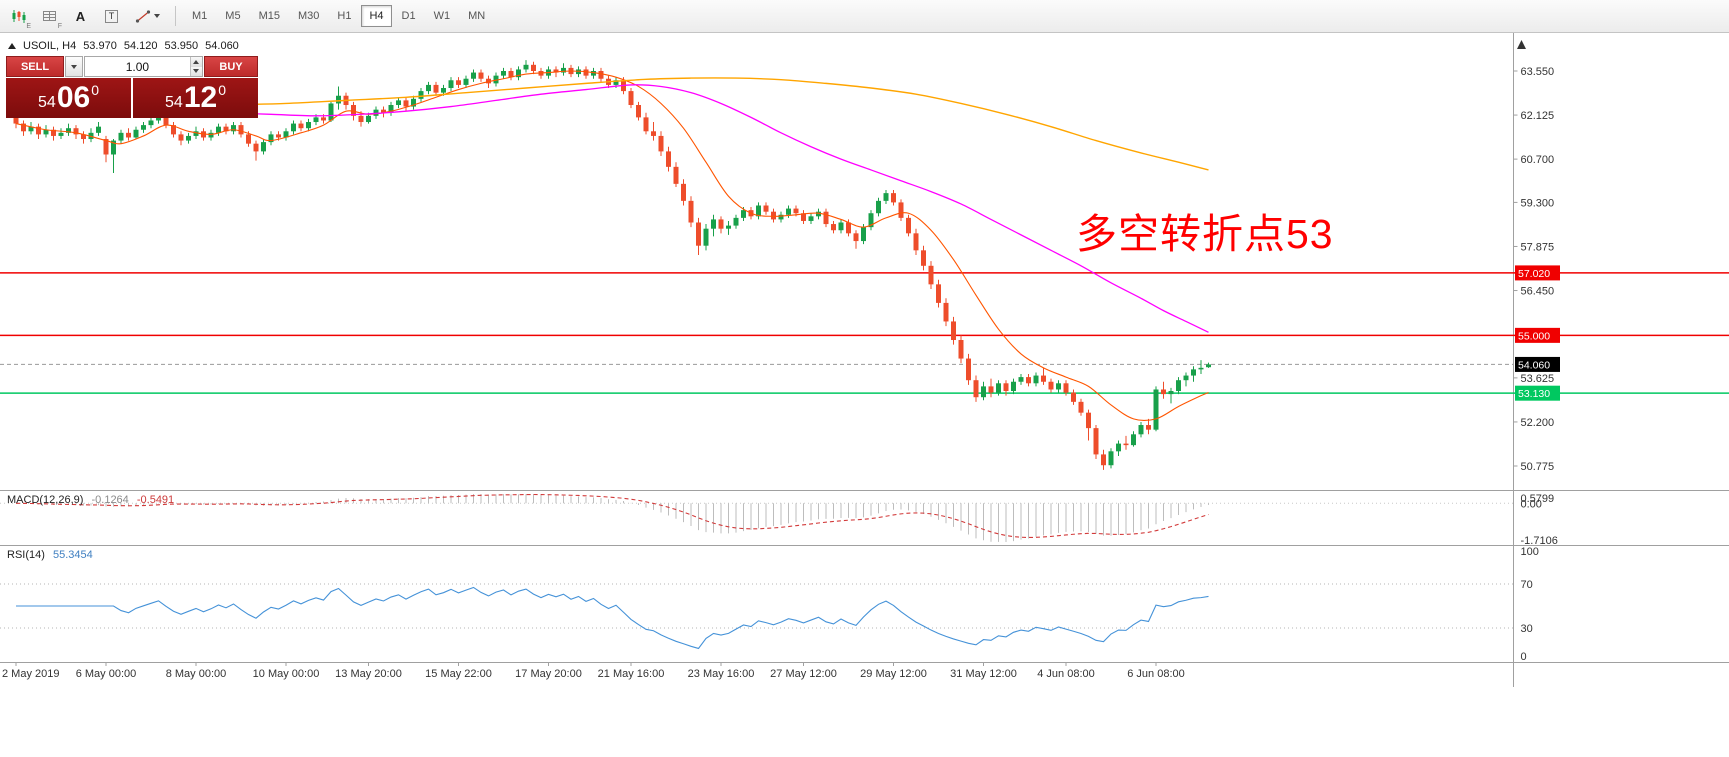  Describe the element at coordinates (458, 674) in the screenshot. I see `svg-text: 15 May 22:00` at that location.